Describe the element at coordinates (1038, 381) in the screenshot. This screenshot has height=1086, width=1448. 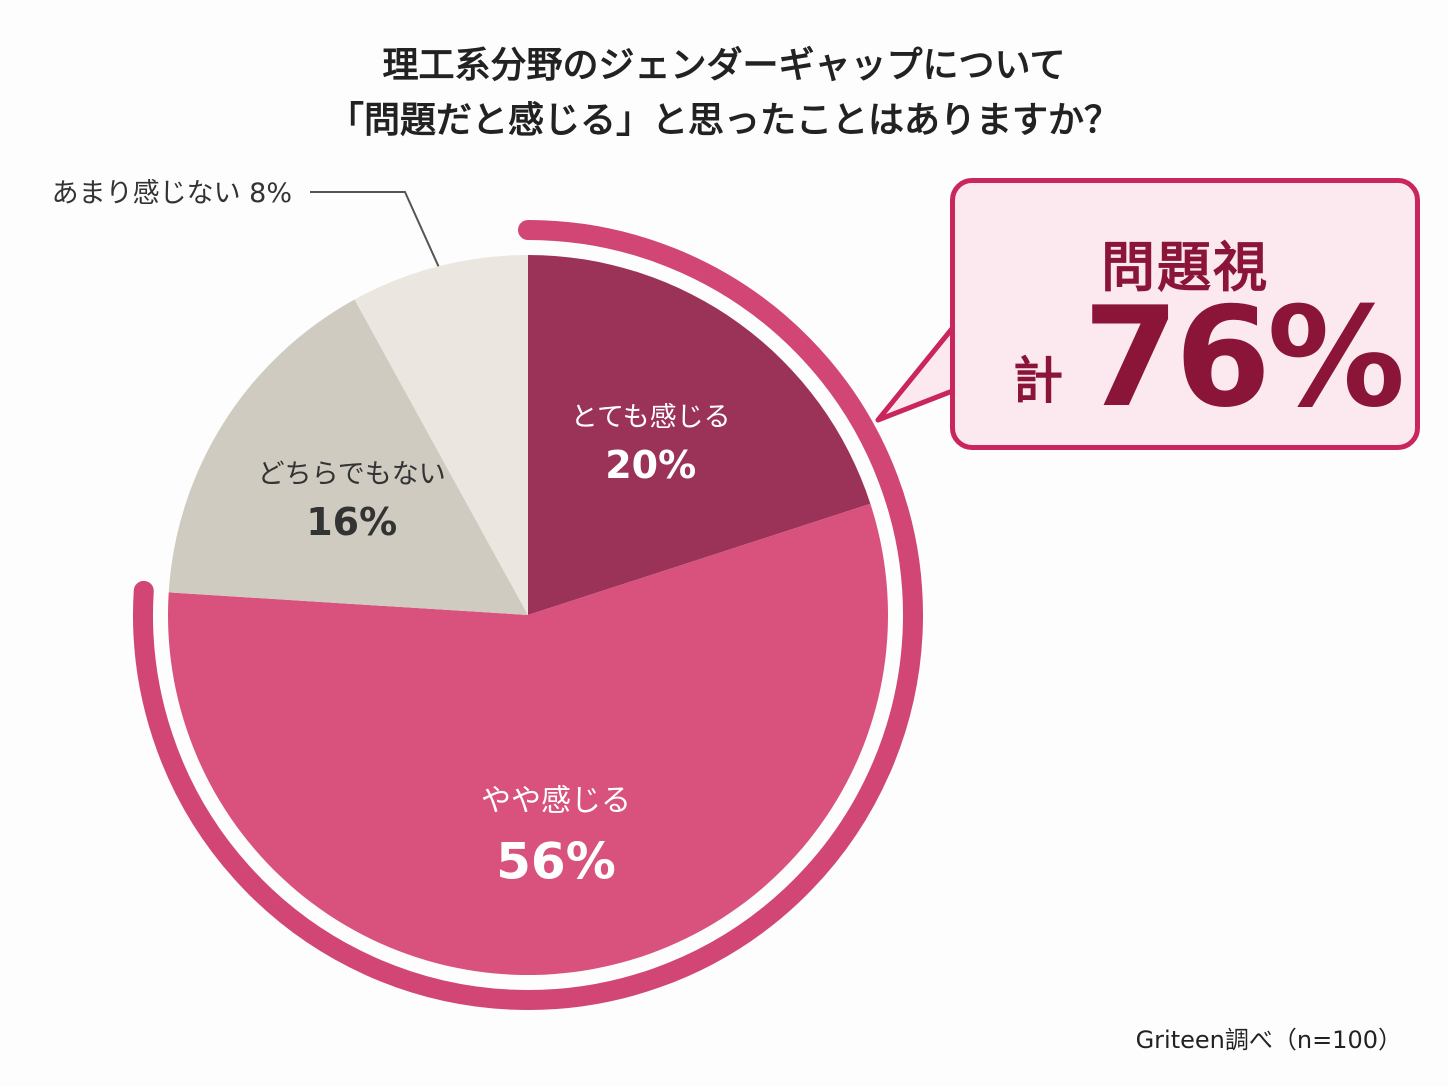
I see `callout-prefix: 計` at that location.